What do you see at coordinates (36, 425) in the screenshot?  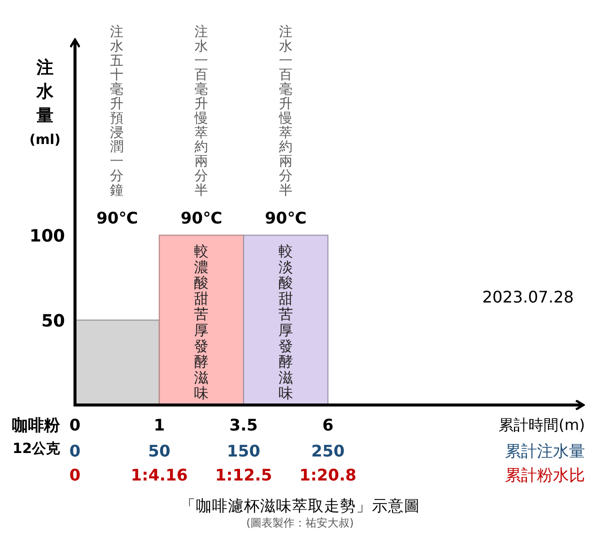 I see `text: 咖啡粉` at bounding box center [36, 425].